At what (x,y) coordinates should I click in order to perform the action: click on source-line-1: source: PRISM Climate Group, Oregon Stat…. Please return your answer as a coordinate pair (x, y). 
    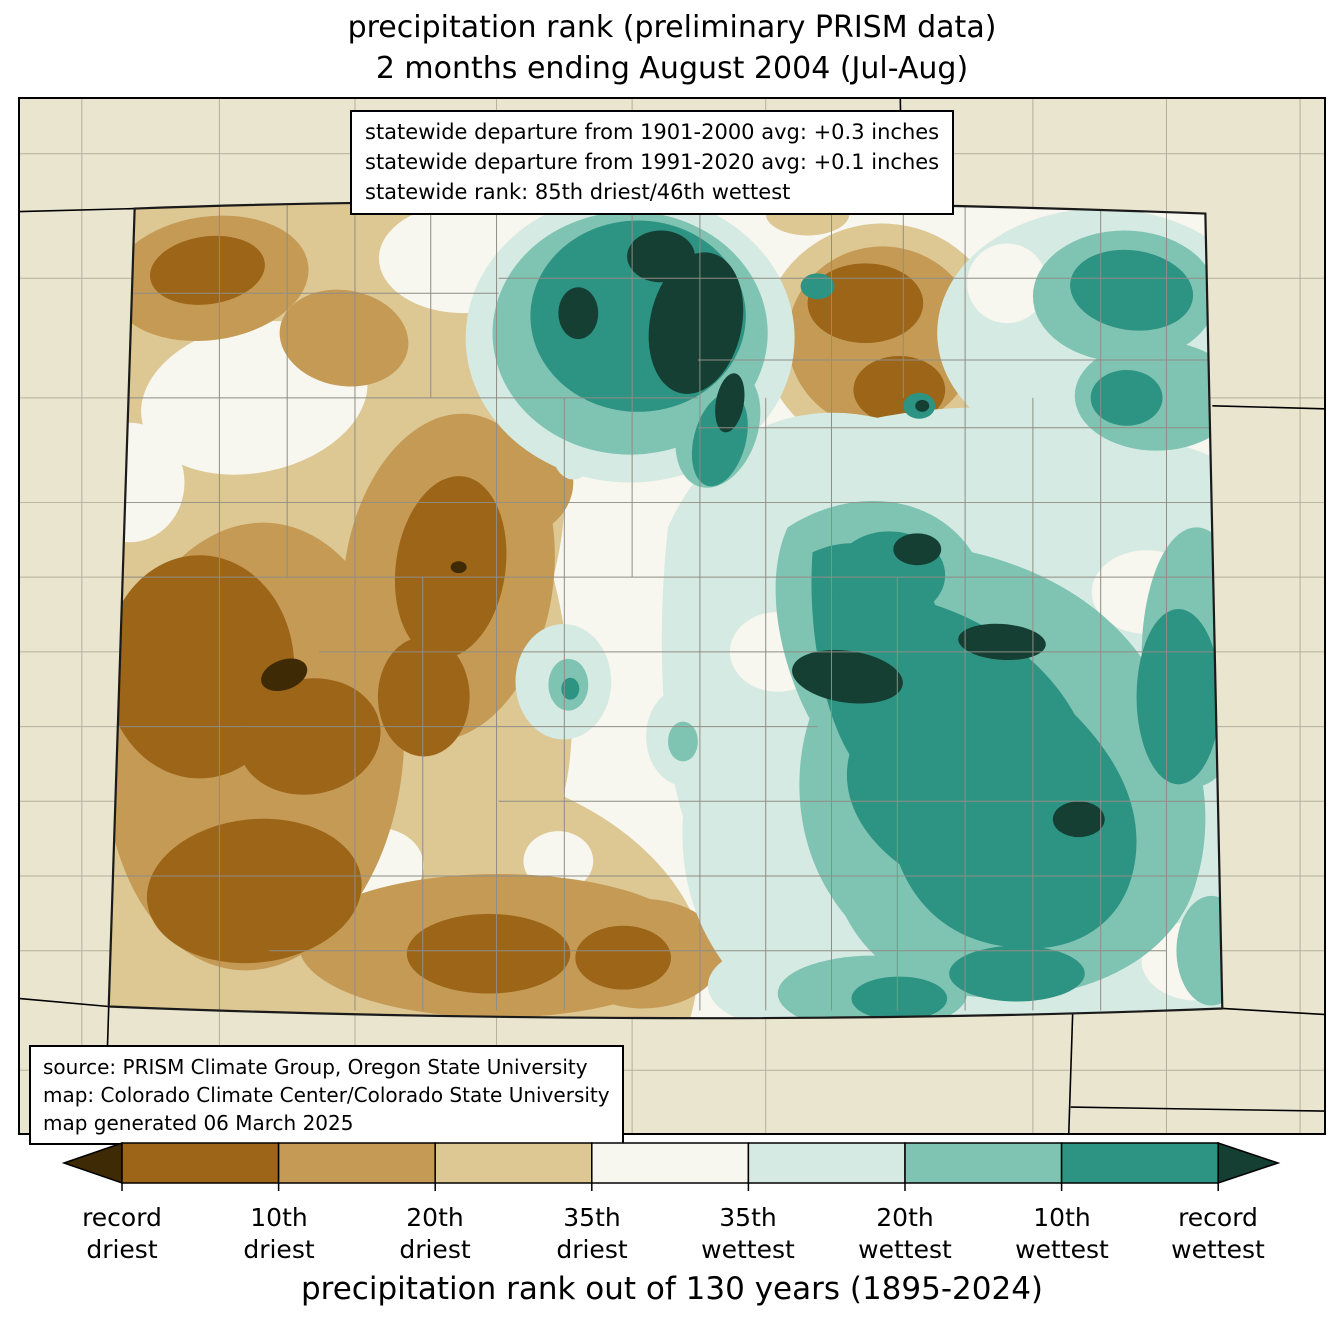
    Looking at the image, I should click on (315, 1067).